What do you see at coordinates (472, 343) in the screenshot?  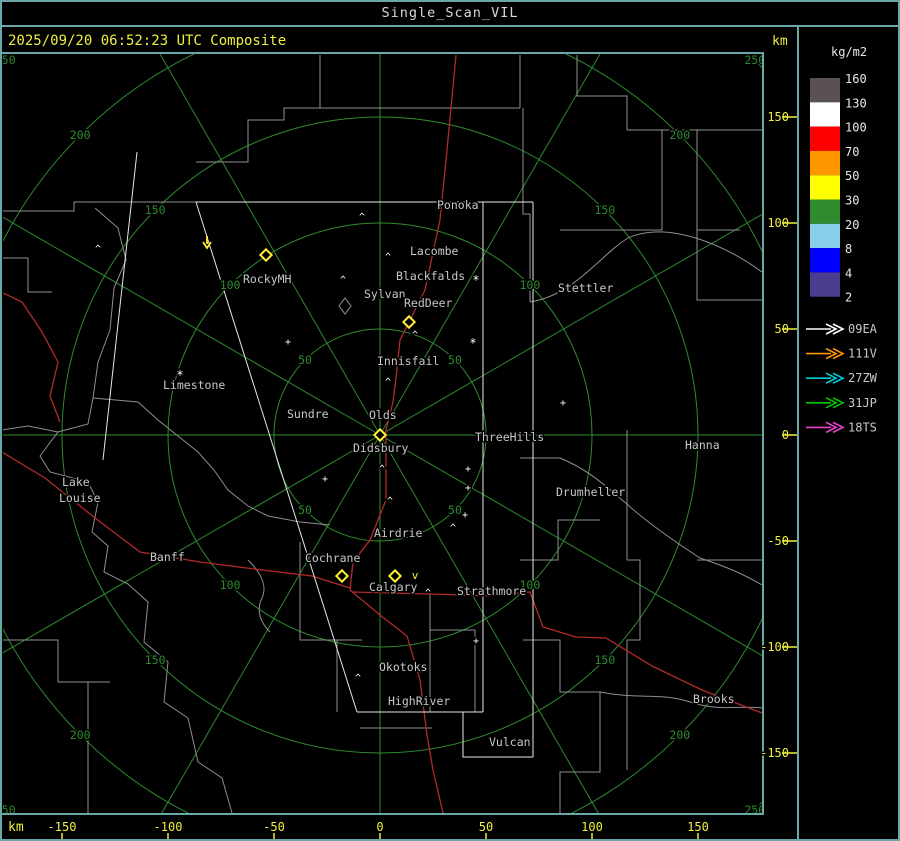 I see `town-marker-asterisk: *` at bounding box center [472, 343].